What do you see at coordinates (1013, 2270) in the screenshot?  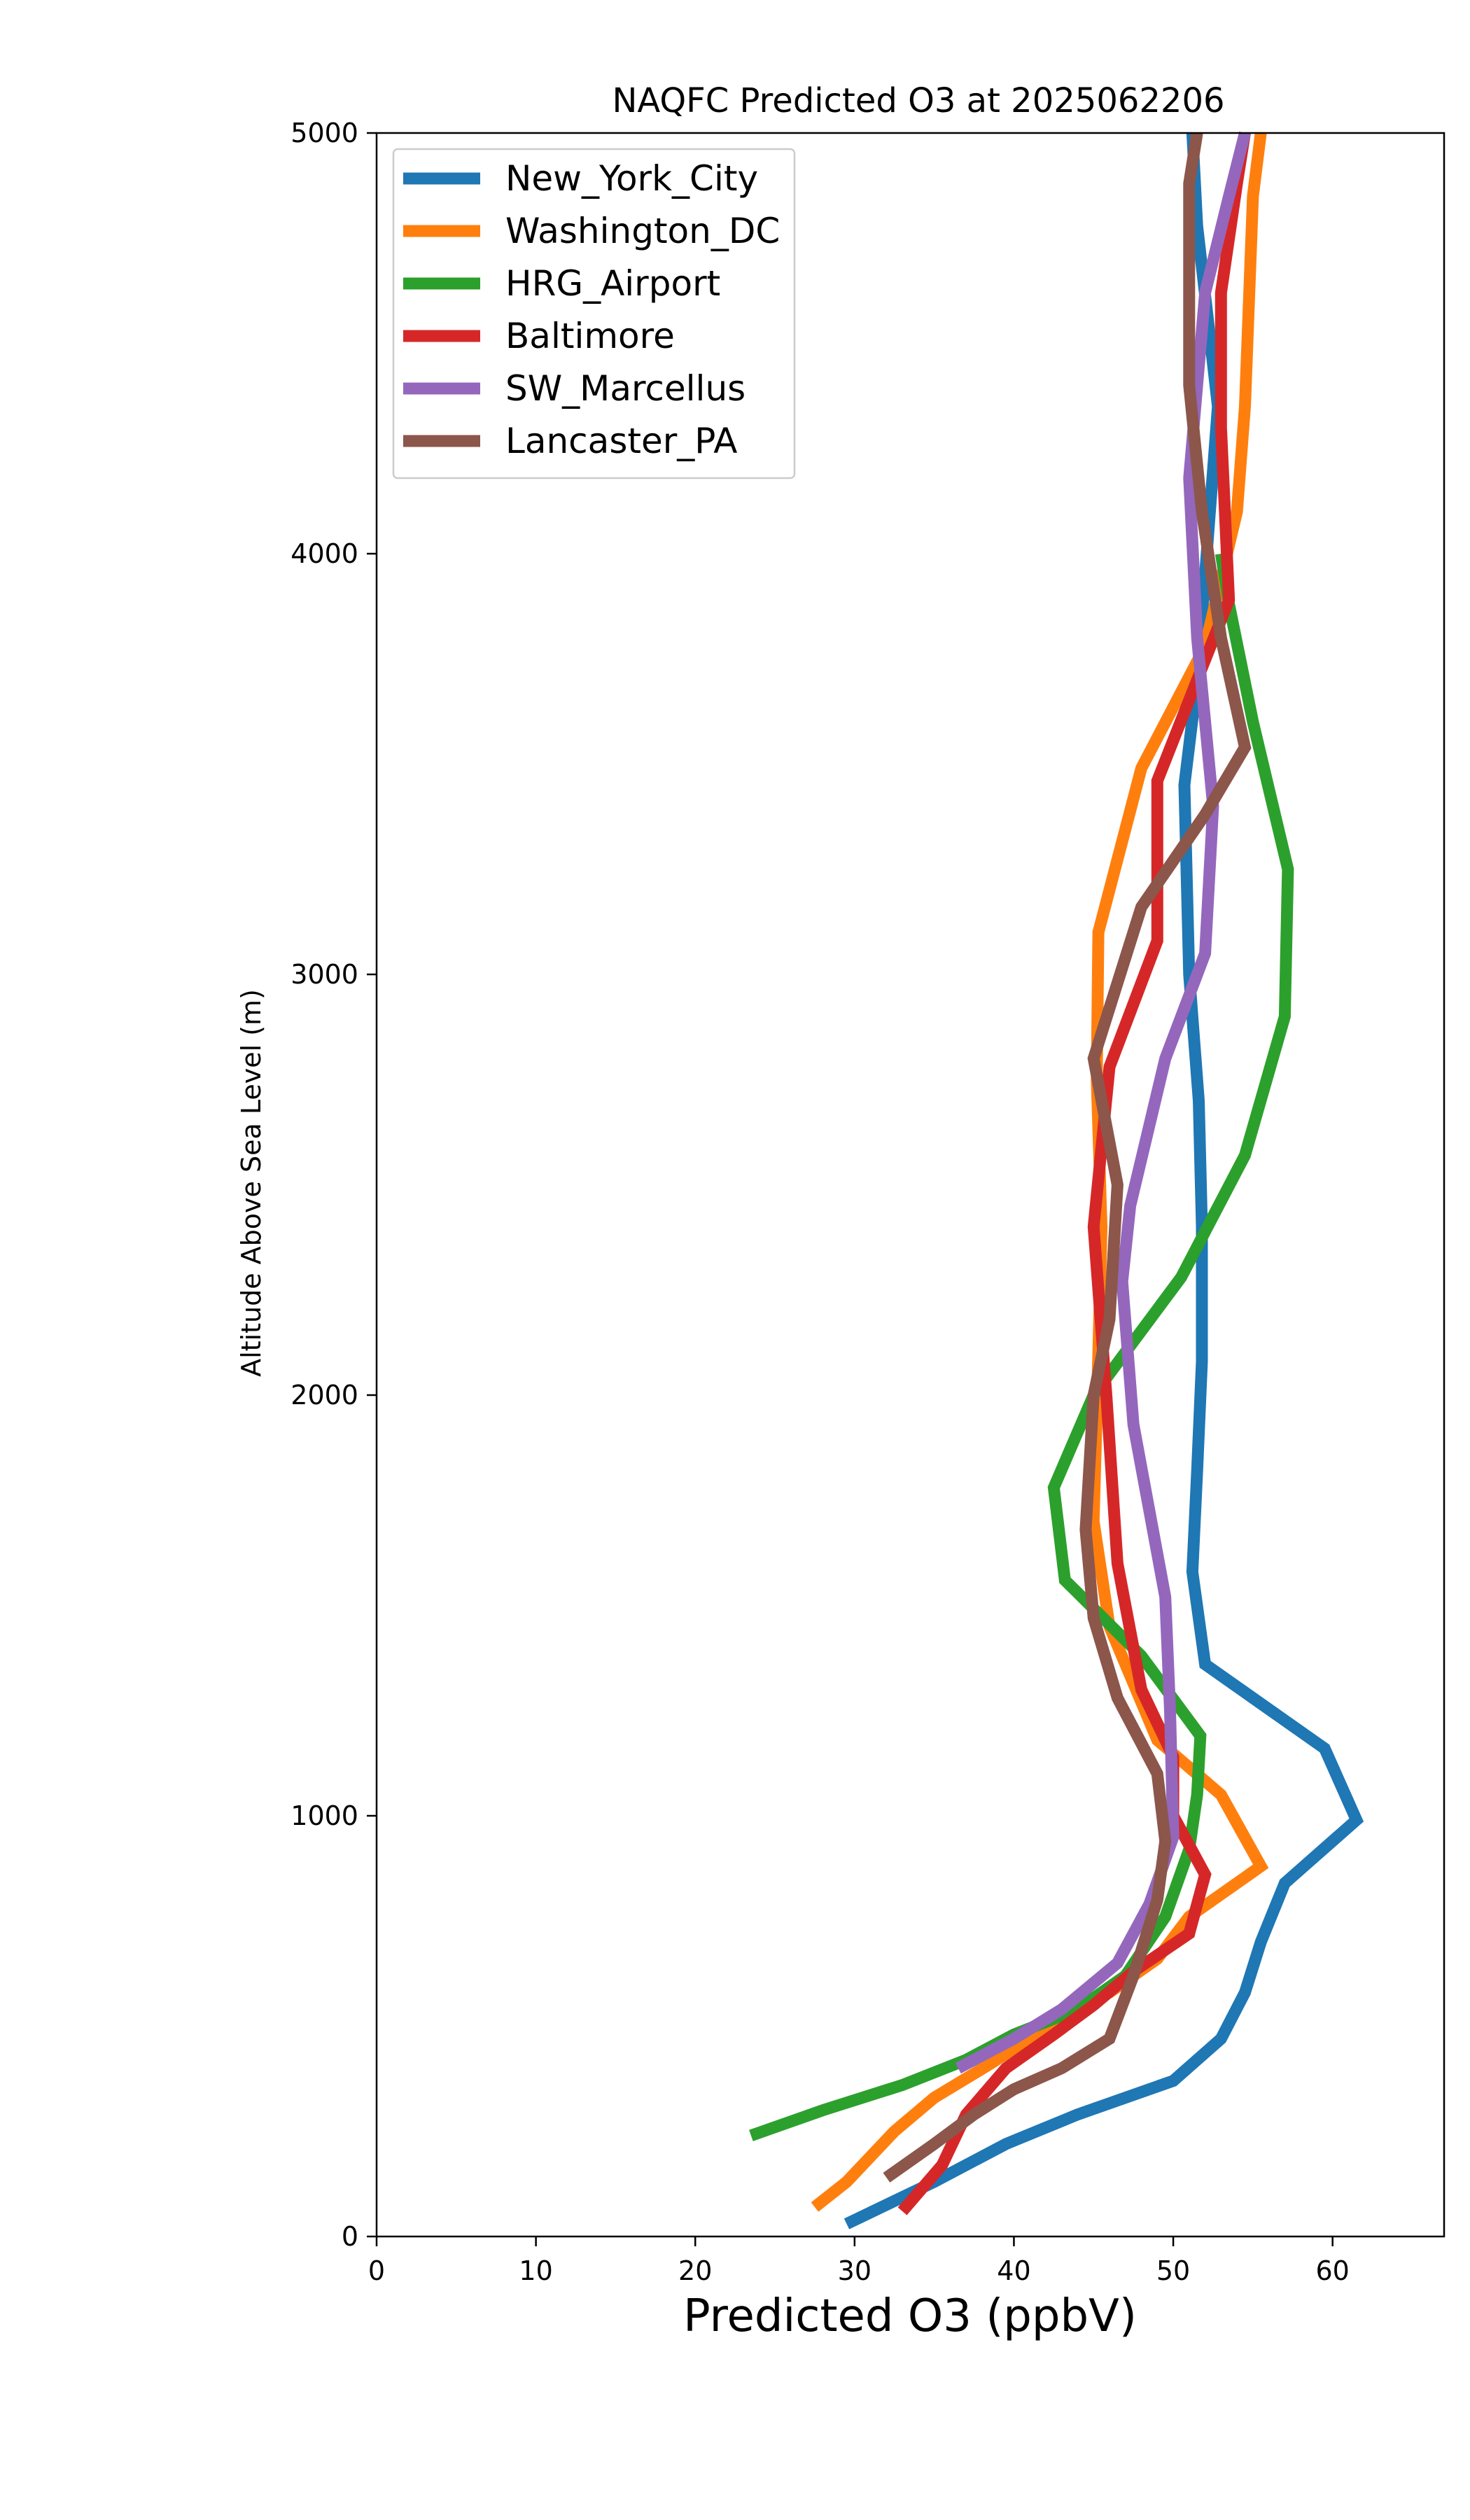 I see `x-tick-label: 40` at bounding box center [1013, 2270].